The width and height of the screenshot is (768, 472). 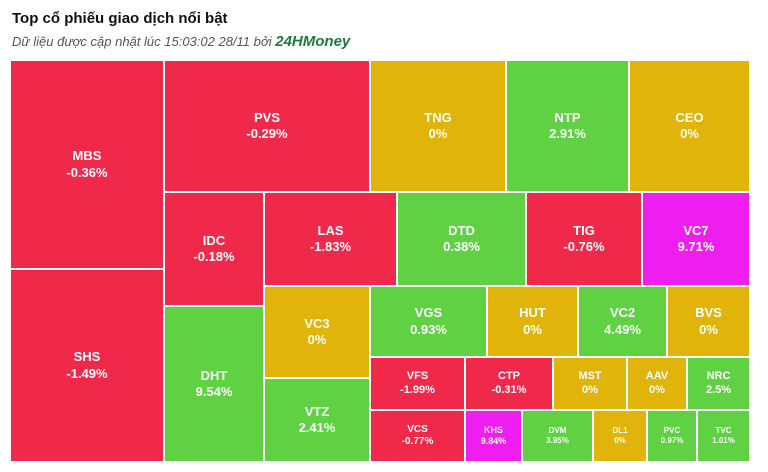 I want to click on tile-change: 3.95%, so click(x=557, y=440).